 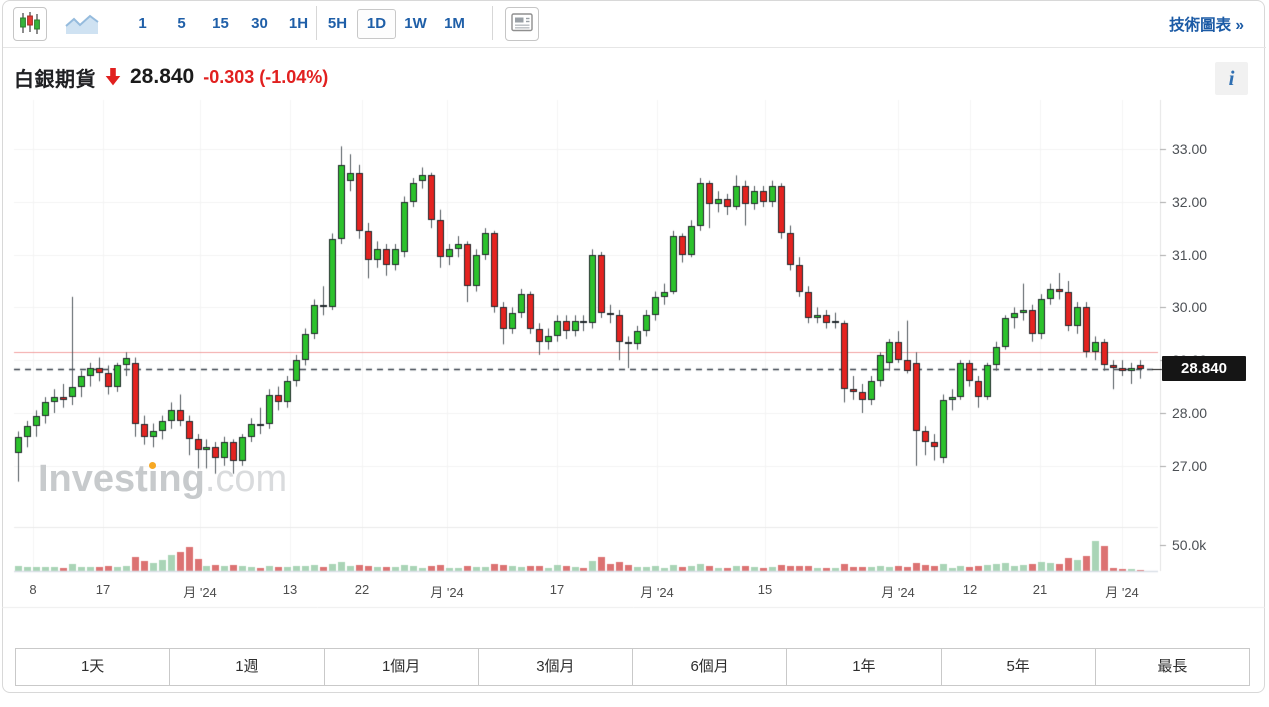 I want to click on period-button-0: 1天, so click(x=93, y=667).